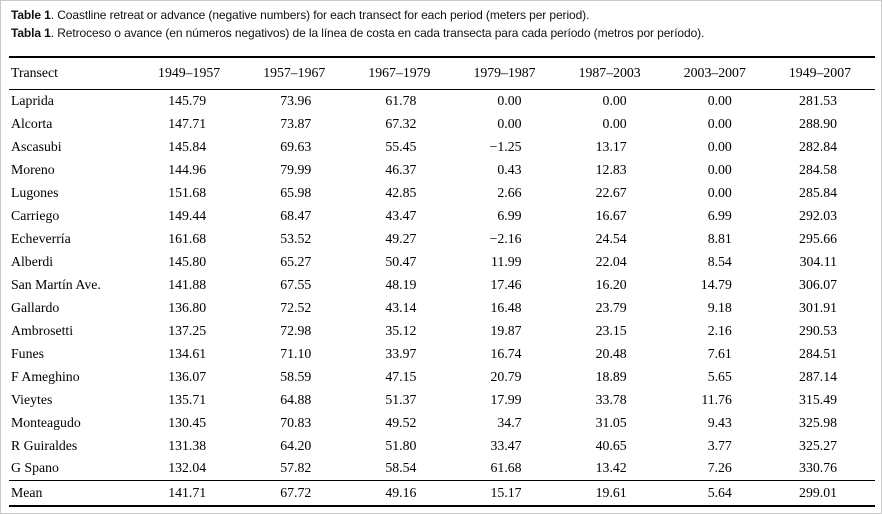 This screenshot has width=882, height=514. What do you see at coordinates (296, 422) in the screenshot?
I see `value-cell: 70.83` at bounding box center [296, 422].